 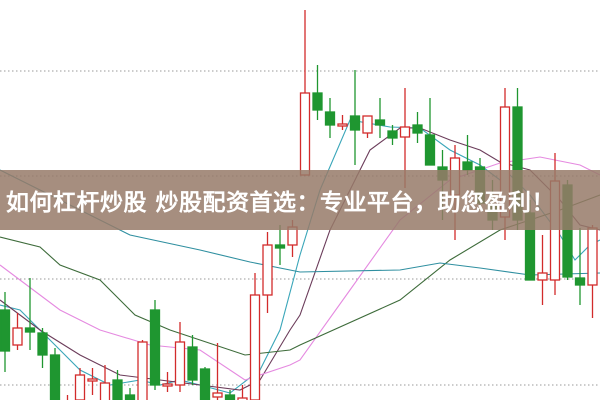 What do you see at coordinates (281, 203) in the screenshot?
I see `banner-title: 如何杠杆炒股 炒股配资首选：专业平台，助您盈利！` at bounding box center [281, 203].